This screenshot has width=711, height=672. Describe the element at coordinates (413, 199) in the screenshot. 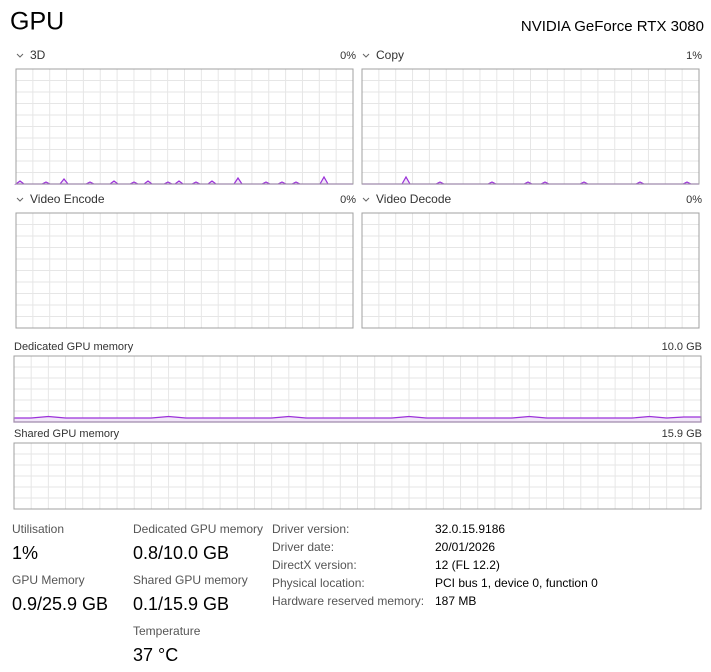

I see `graph-label: Video Decode` at that location.